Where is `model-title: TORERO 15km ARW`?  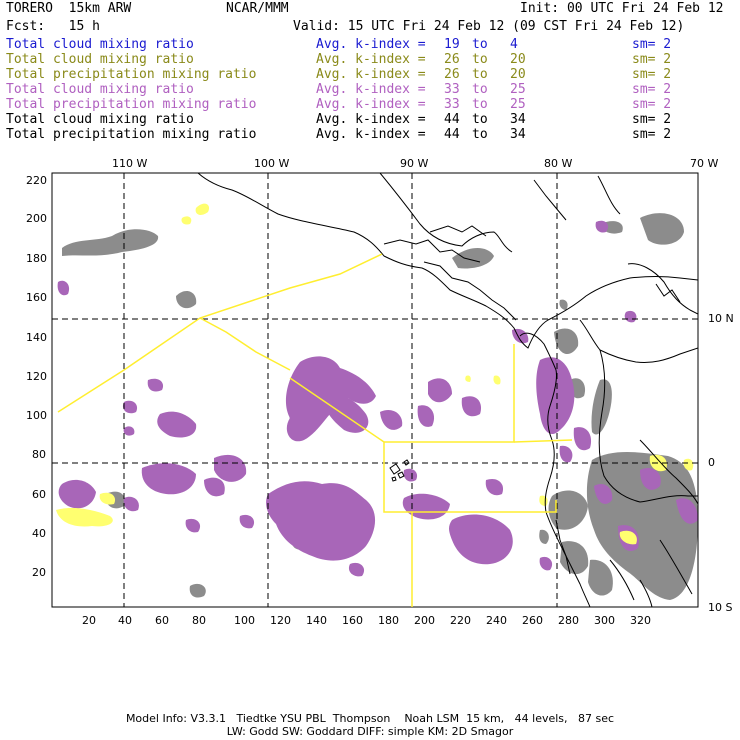 model-title: TORERO 15km ARW is located at coordinates (69, 8).